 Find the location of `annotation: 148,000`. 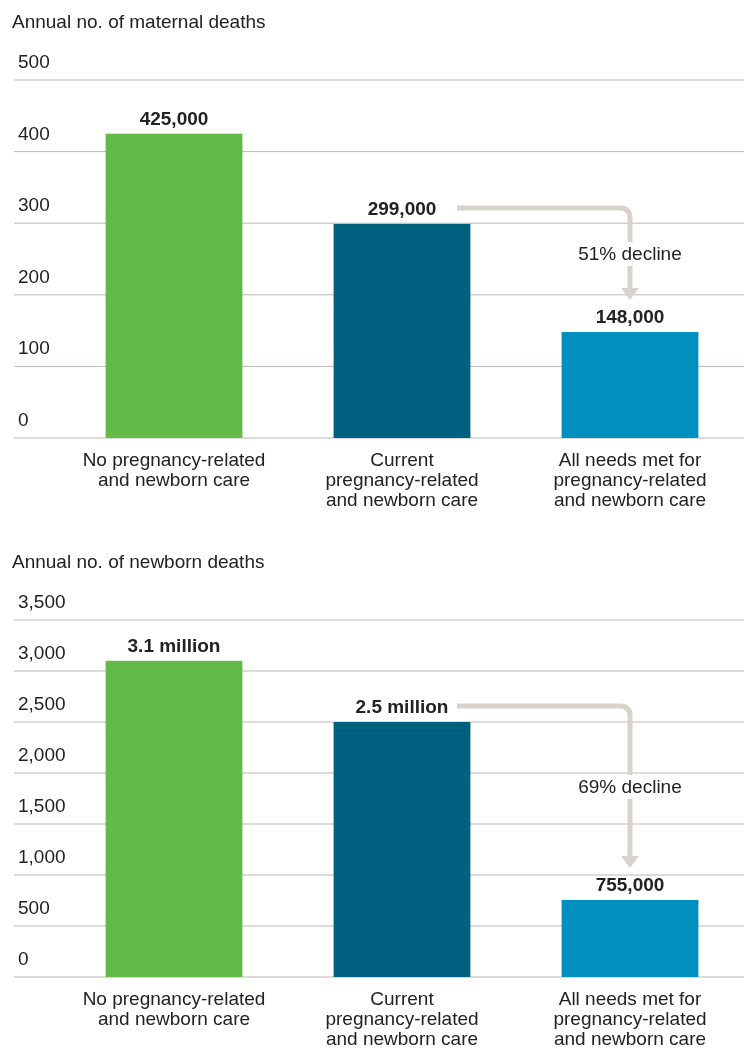

annotation: 148,000 is located at coordinates (630, 317).